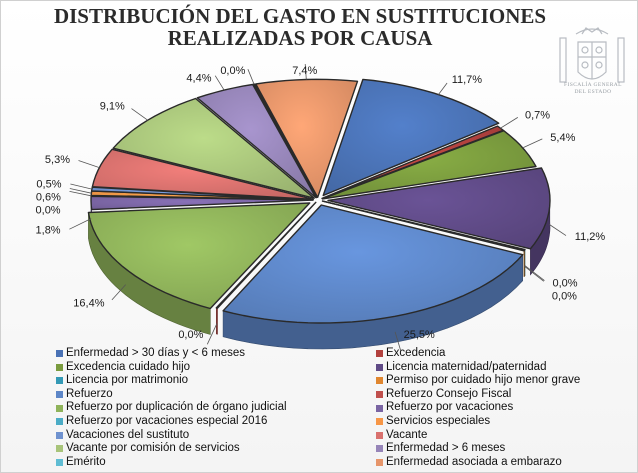 The width and height of the screenshot is (638, 473). What do you see at coordinates (483, 380) in the screenshot?
I see `legend-label: Permiso por cuidado hijo menor grave` at bounding box center [483, 380].